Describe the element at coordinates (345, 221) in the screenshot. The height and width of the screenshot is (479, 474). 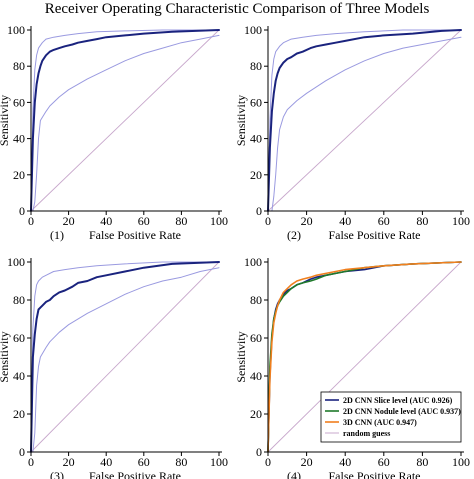
I see `panel-2-x-tick-label: 40` at that location.